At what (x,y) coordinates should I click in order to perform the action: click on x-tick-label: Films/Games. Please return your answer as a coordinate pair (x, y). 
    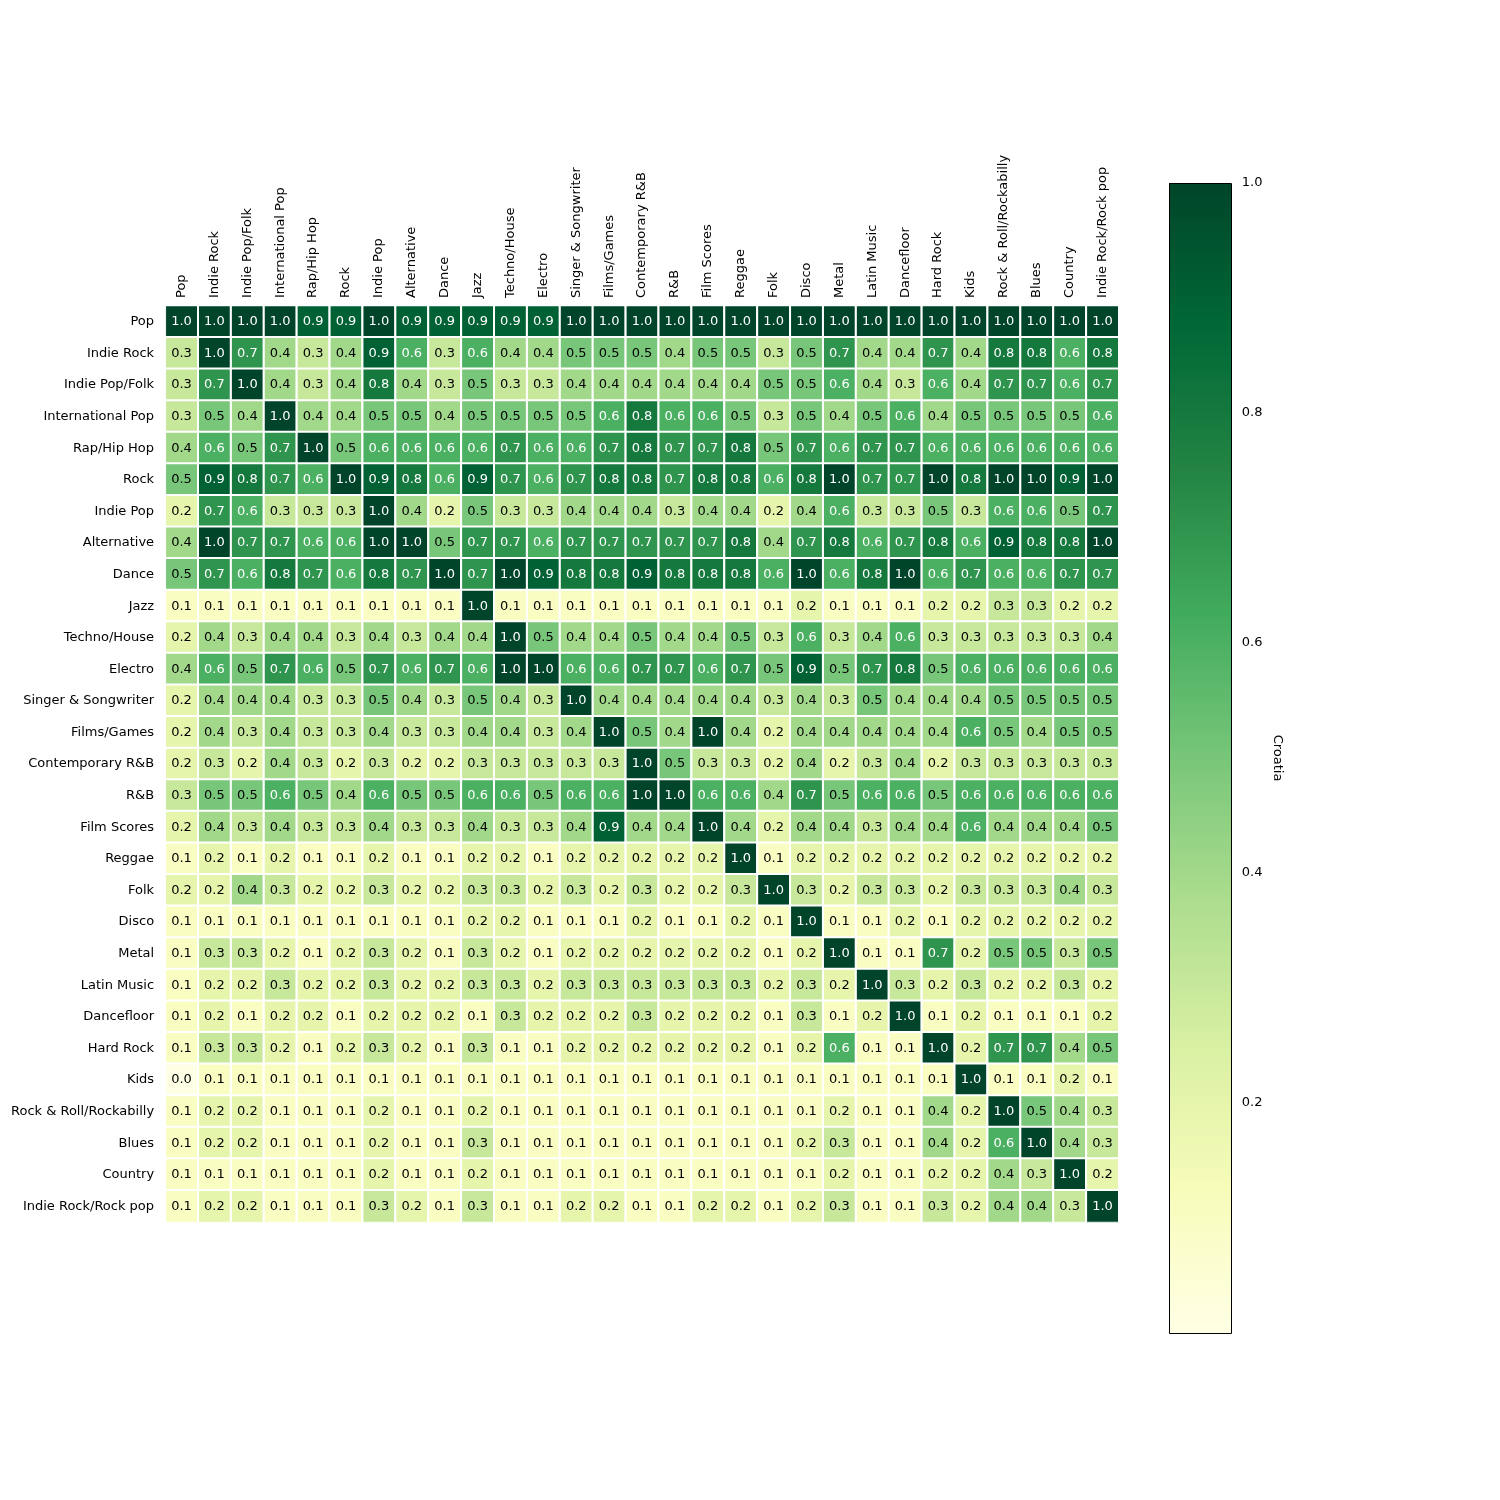
    Looking at the image, I should click on (608, 256).